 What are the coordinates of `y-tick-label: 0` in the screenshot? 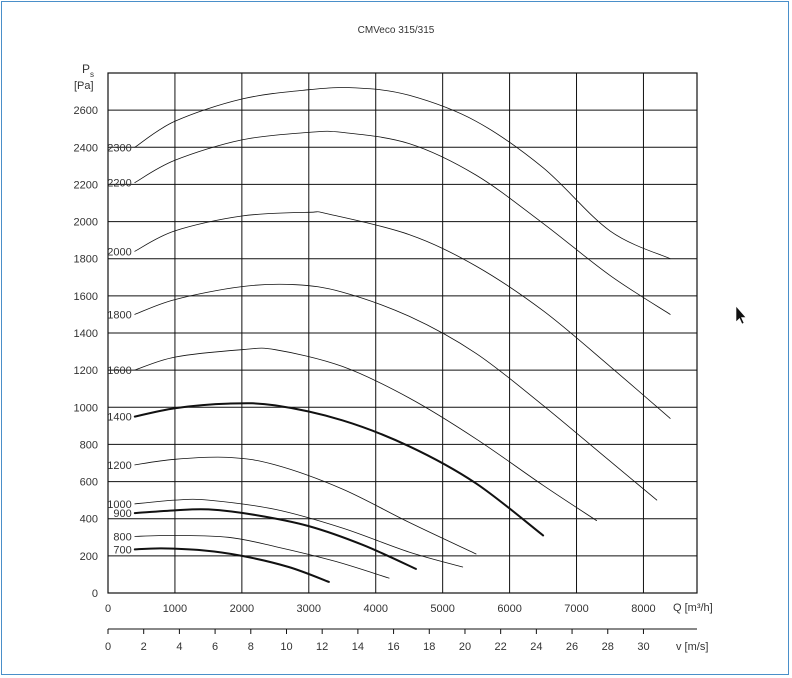 It's located at (95, 594).